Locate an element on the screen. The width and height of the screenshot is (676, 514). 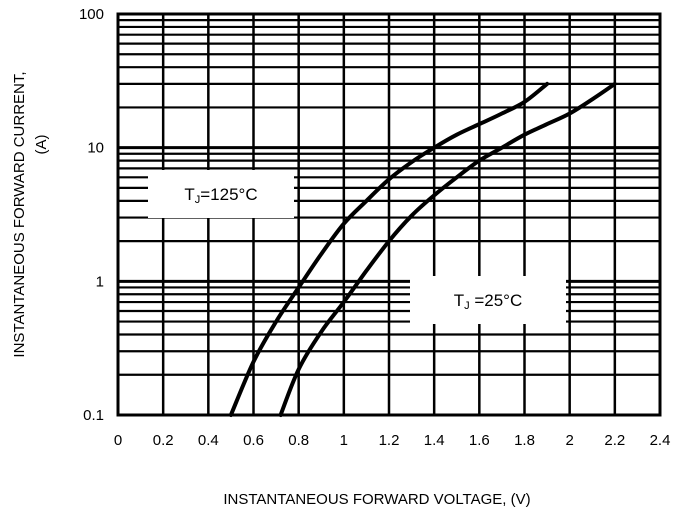
x-tick-label: 1.4 is located at coordinates (434, 440).